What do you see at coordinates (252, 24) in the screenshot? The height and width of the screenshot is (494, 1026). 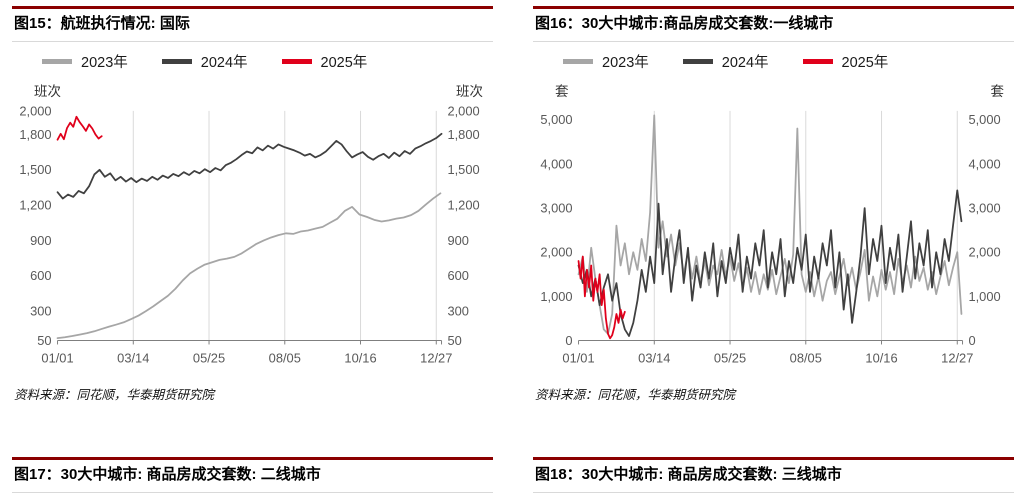 I see `figure15-title: 图15：航班执行情况: 国际` at bounding box center [252, 24].